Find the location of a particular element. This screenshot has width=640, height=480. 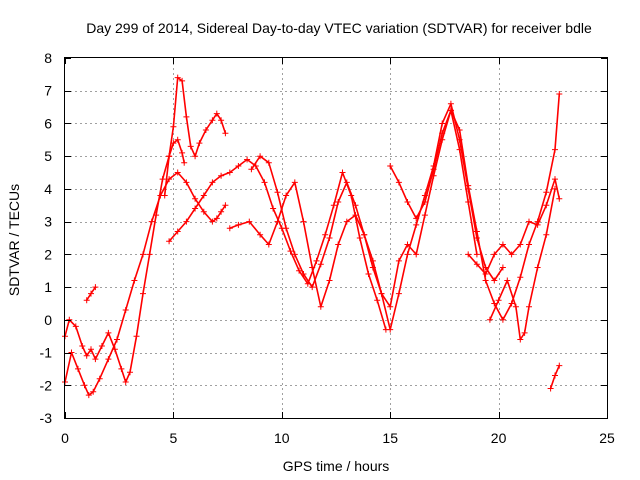

y-tick-label: -2 is located at coordinates (46, 385).